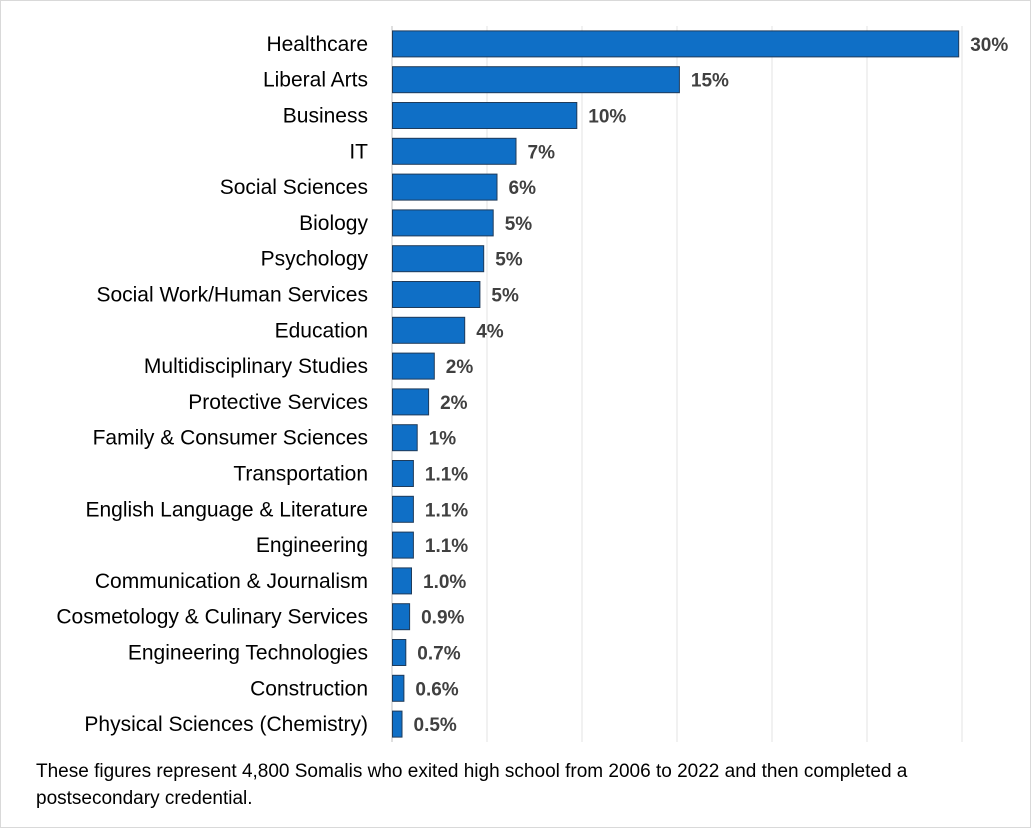 The image size is (1031, 828). I want to click on value-label: 0.9%, so click(442, 618).